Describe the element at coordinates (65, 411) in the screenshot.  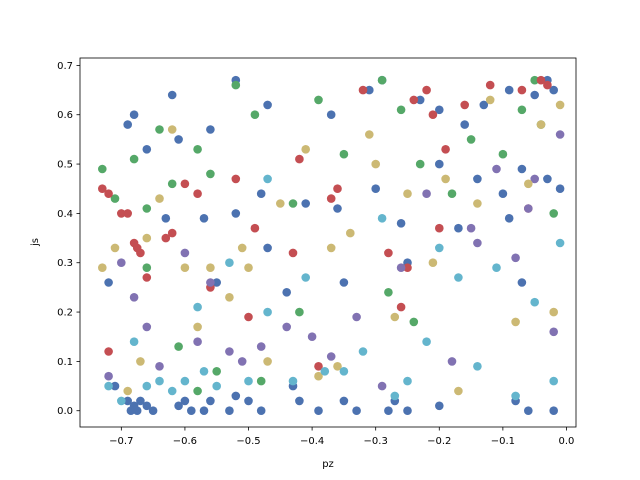
I see `y-tick-label: 0.0` at that location.